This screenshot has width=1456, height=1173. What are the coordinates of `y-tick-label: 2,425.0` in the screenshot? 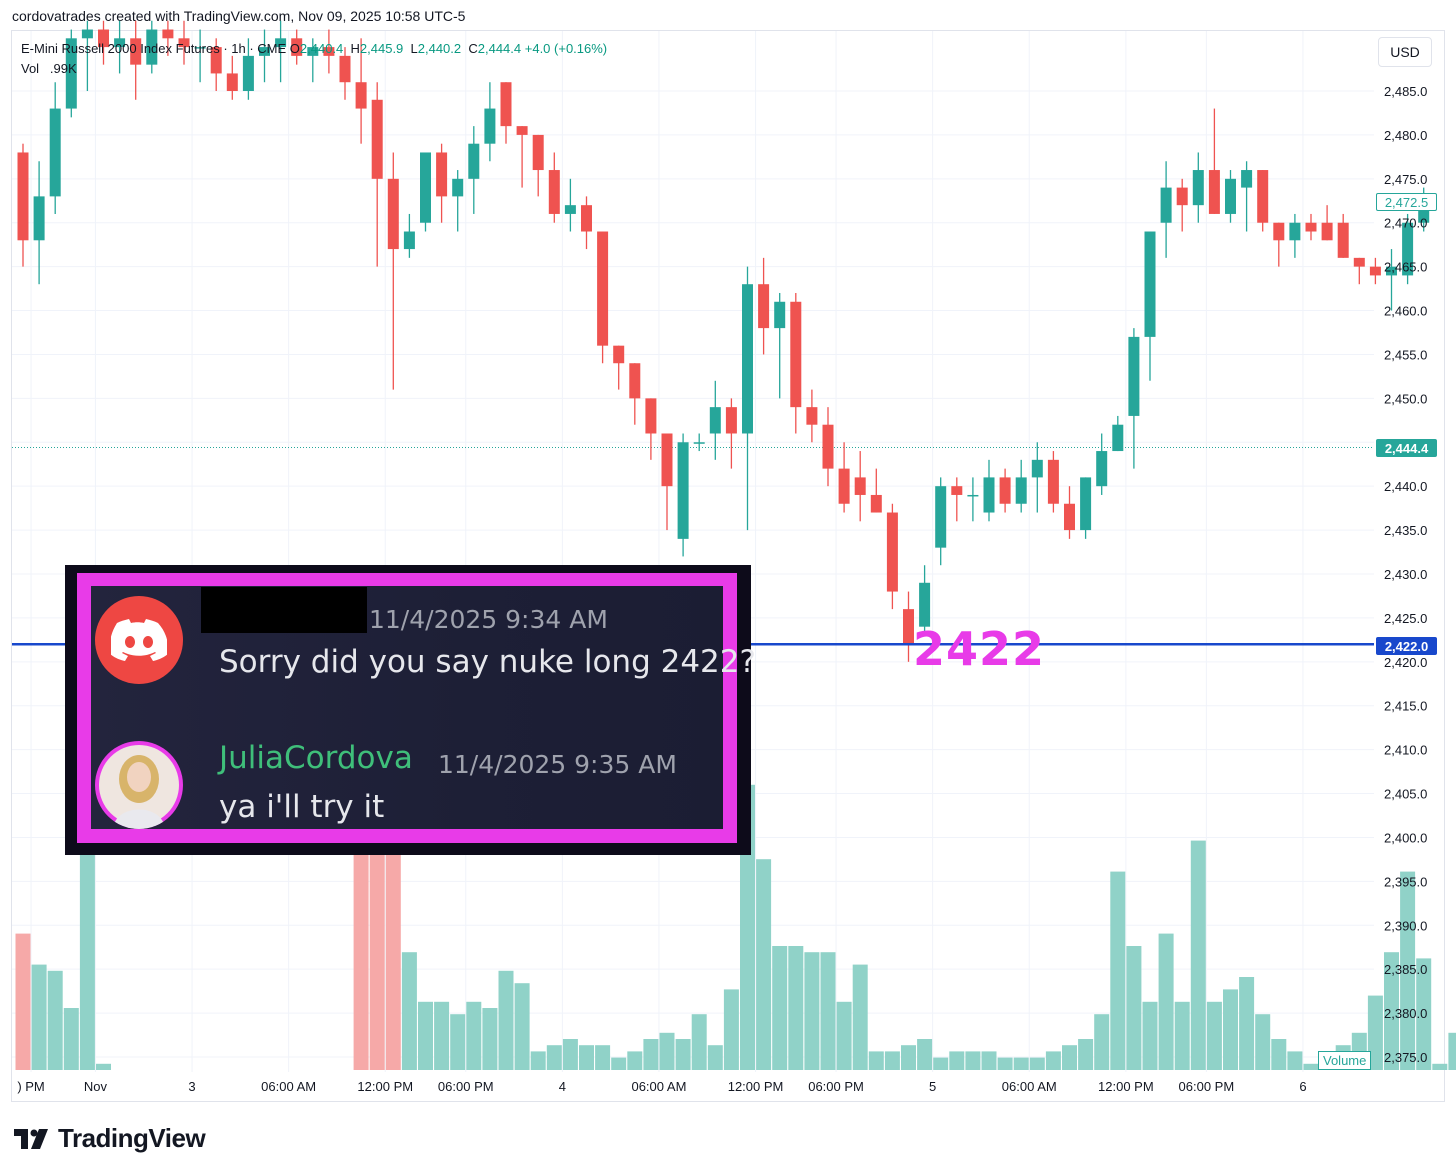 It's located at (1405, 618).